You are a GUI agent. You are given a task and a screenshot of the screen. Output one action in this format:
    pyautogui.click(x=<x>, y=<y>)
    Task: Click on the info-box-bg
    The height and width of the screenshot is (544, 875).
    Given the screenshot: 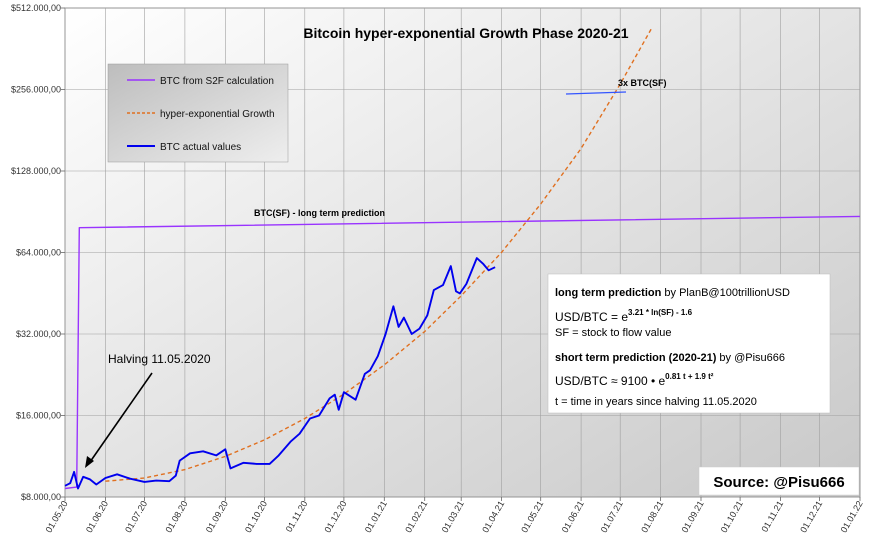 What is the action you would take?
    pyautogui.click(x=689, y=343)
    